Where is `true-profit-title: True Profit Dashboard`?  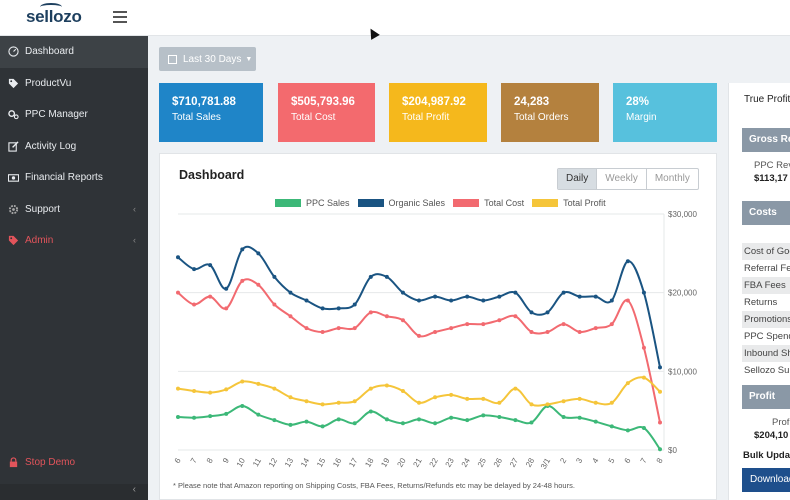 true-profit-title: True Profit Dashboard is located at coordinates (767, 99).